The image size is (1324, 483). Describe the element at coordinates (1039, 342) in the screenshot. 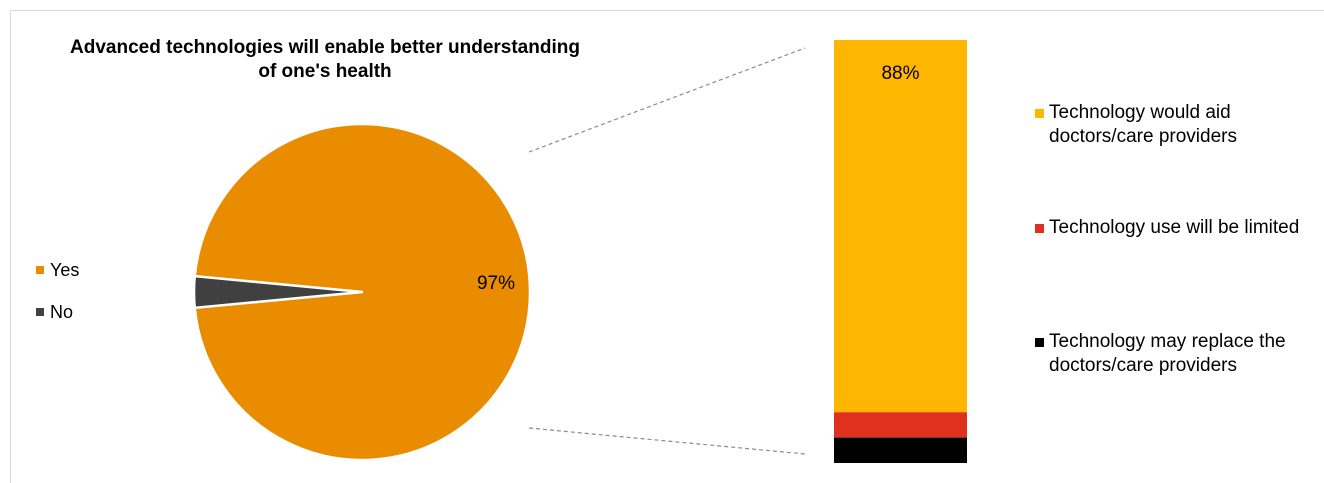

I see `legend-swatch-replace` at that location.